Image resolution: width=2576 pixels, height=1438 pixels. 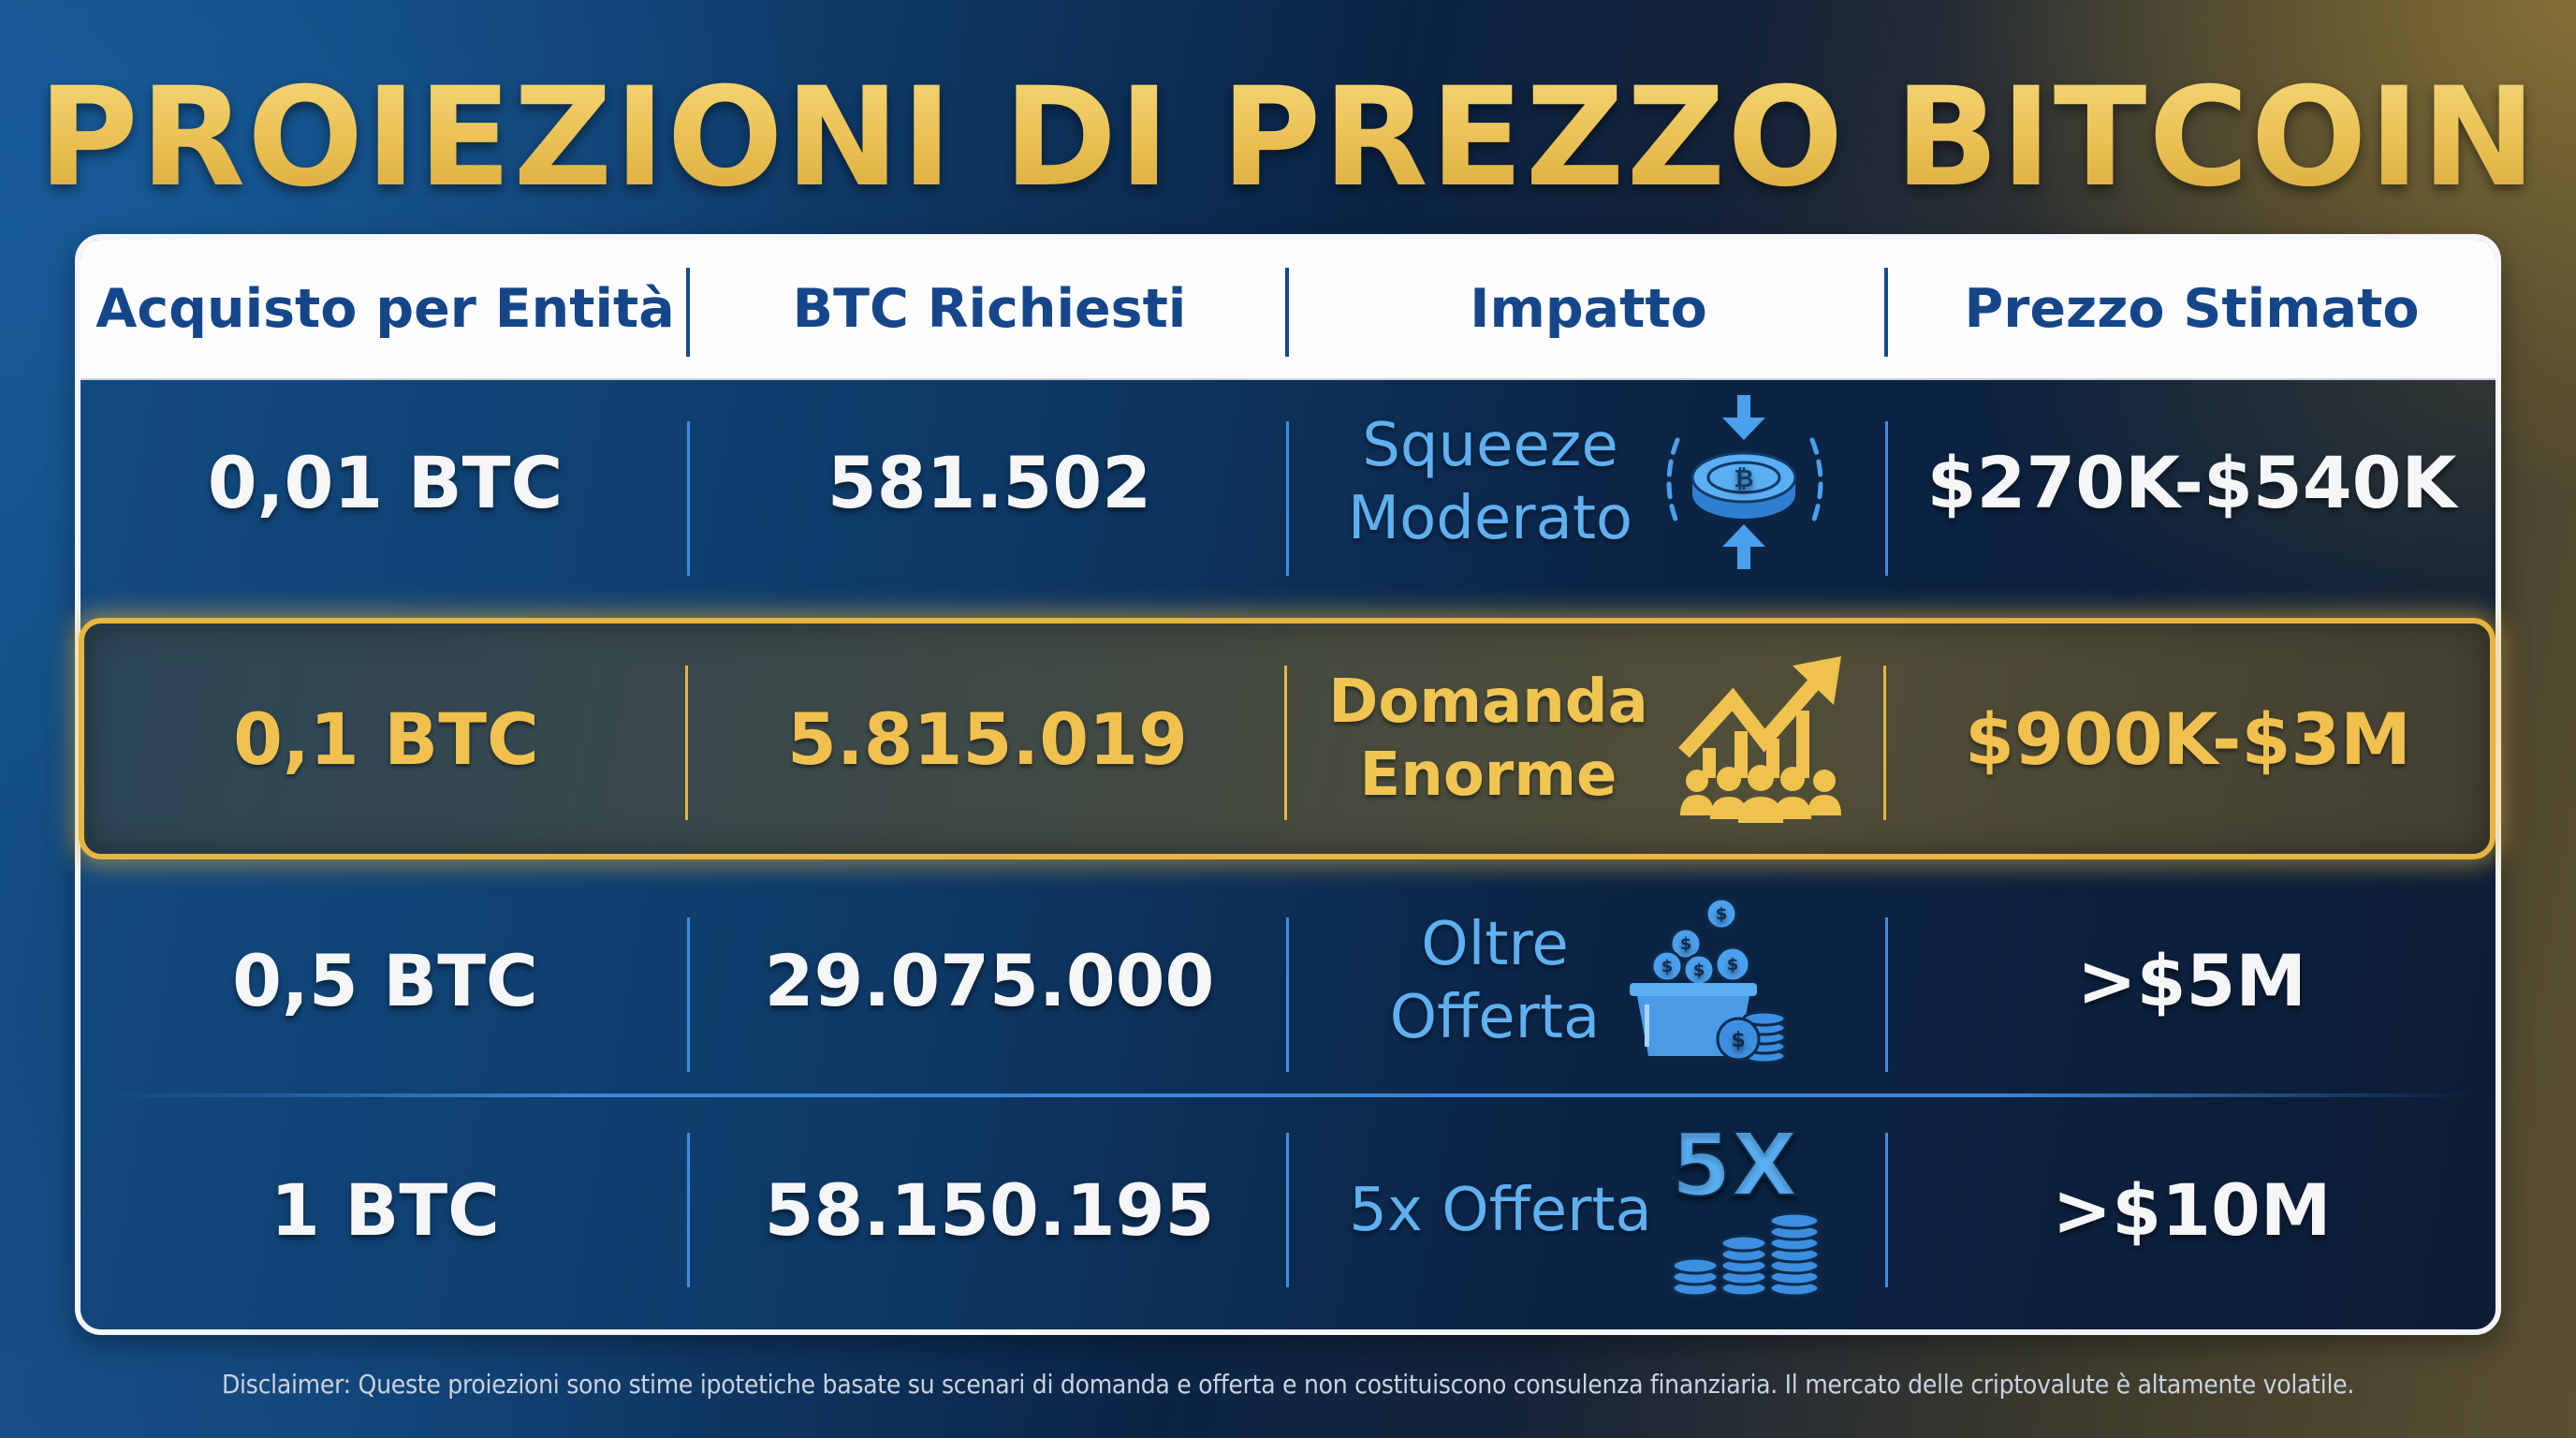 I want to click on page-title: PROIEZIONI DI PREZZO BITCOIN, so click(x=1288, y=137).